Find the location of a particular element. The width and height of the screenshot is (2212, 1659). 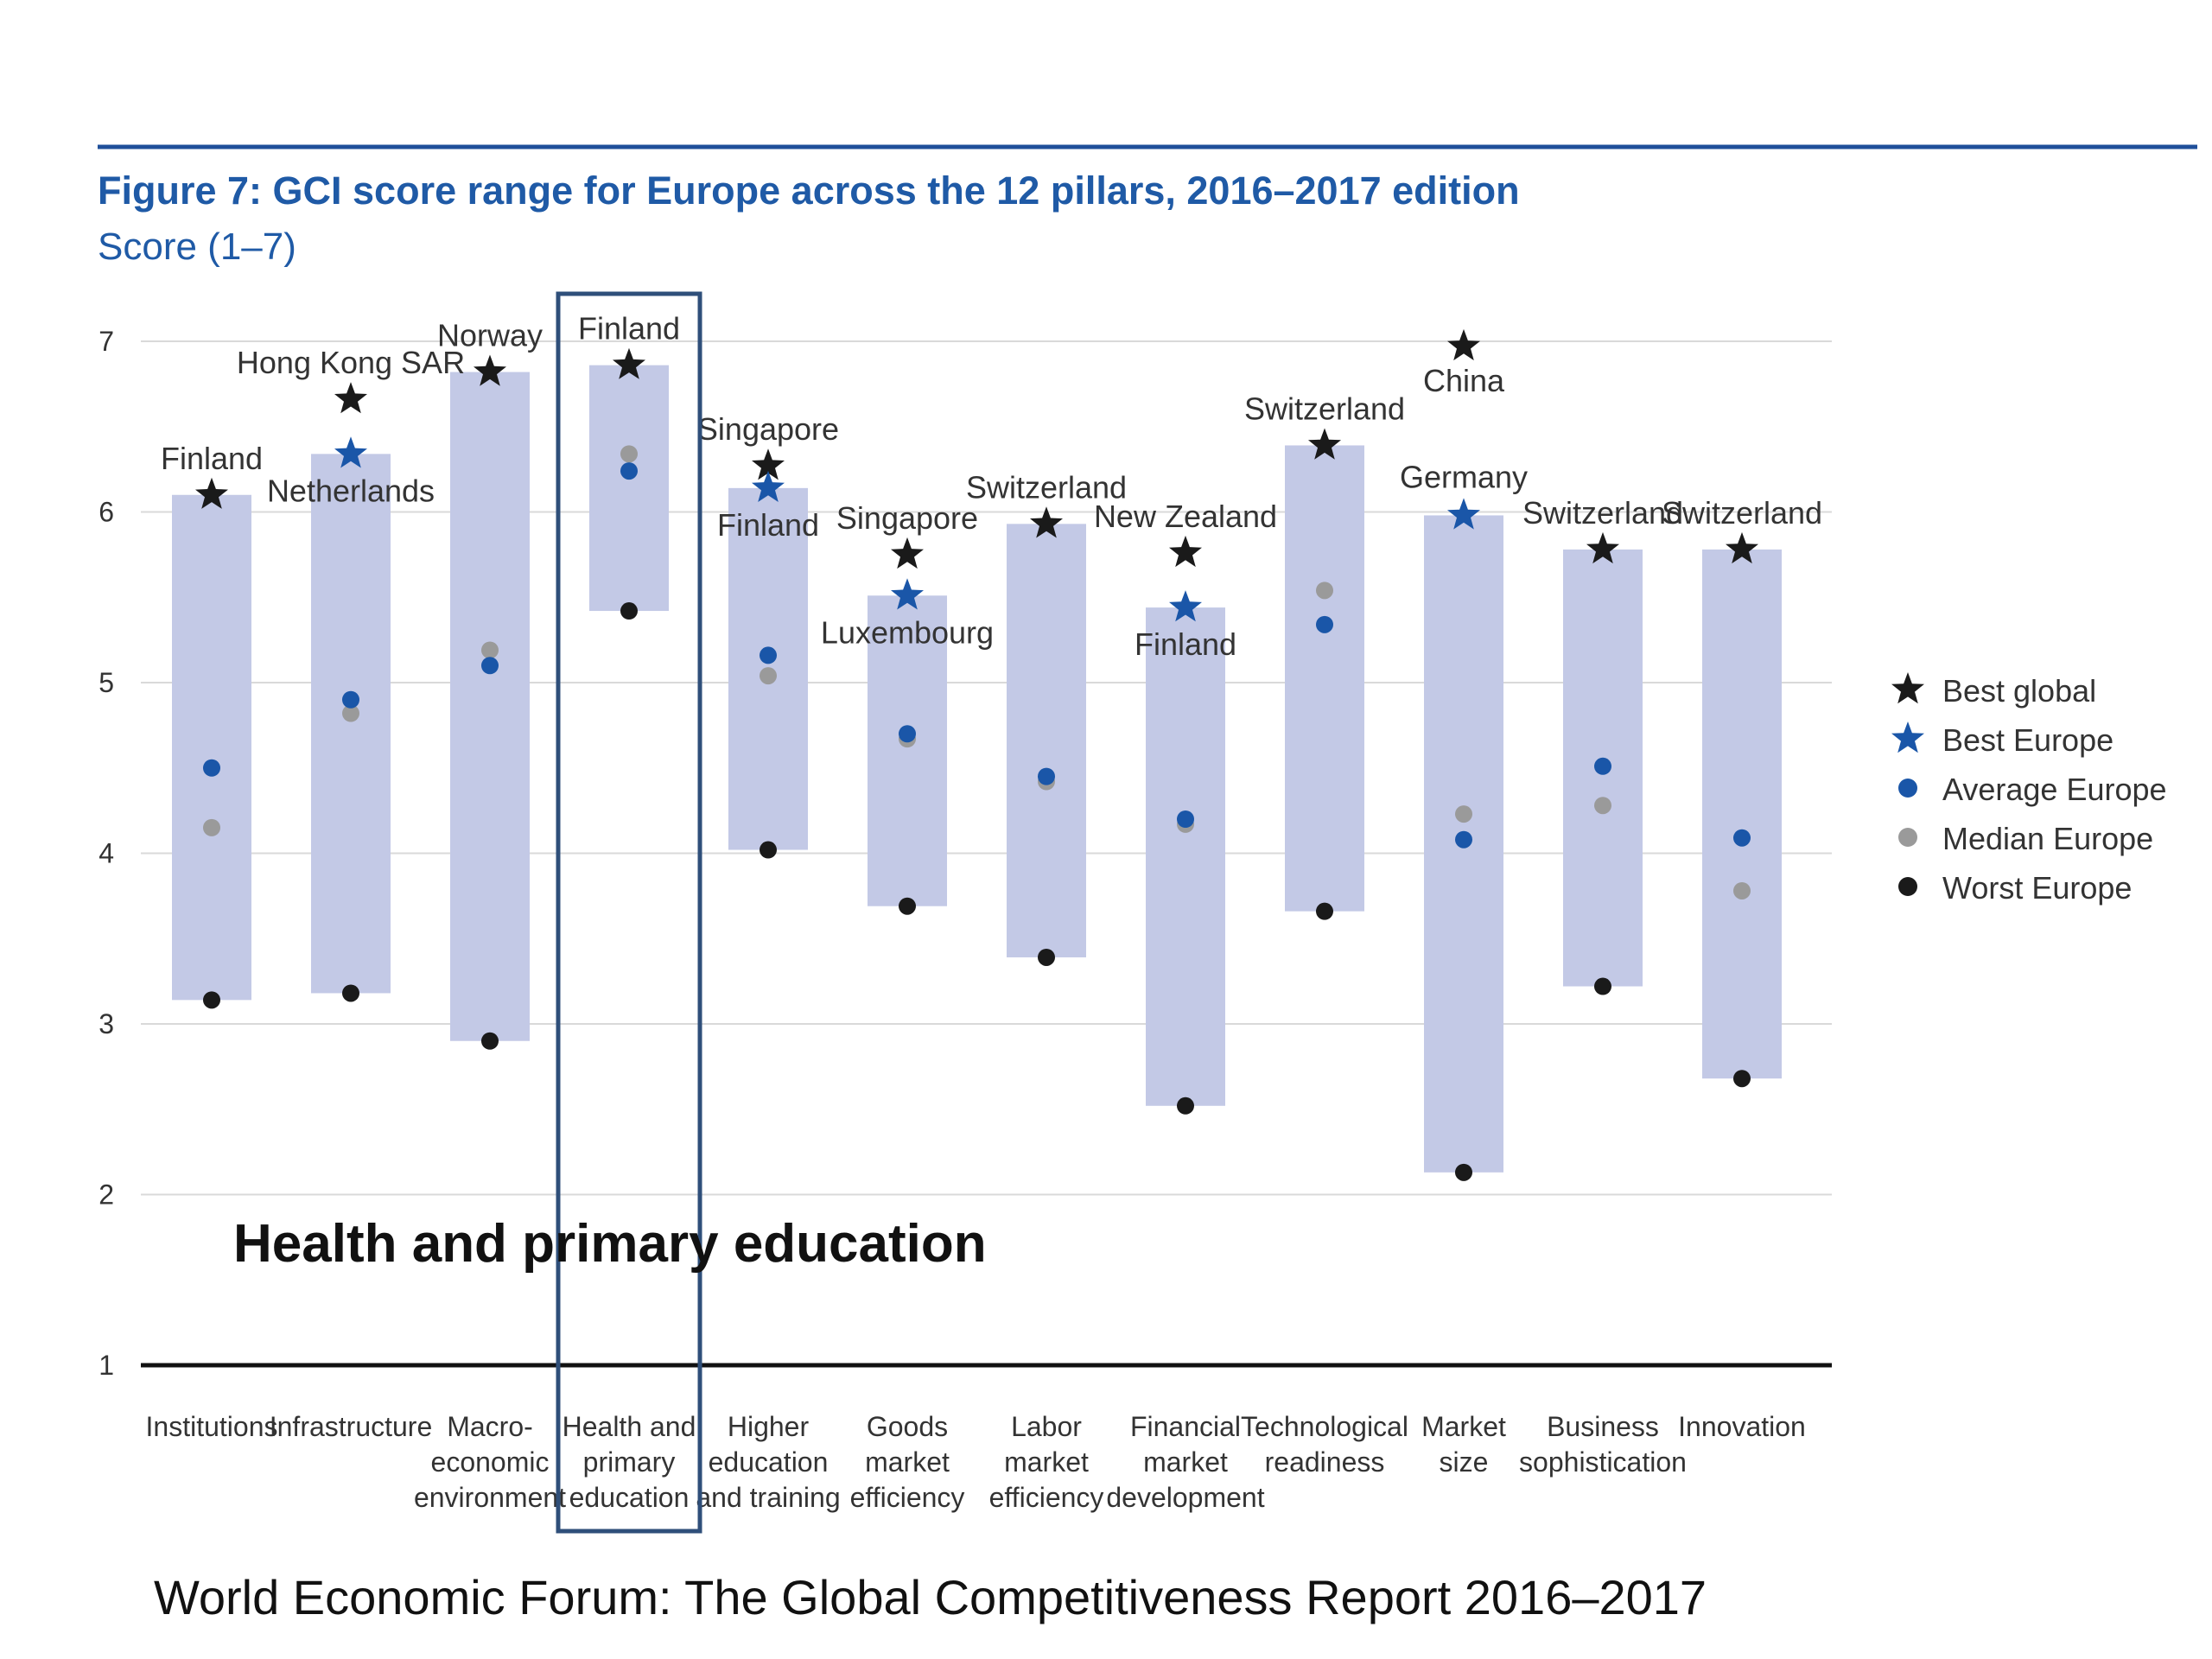

category-label: Innovation is located at coordinates (1742, 1426).